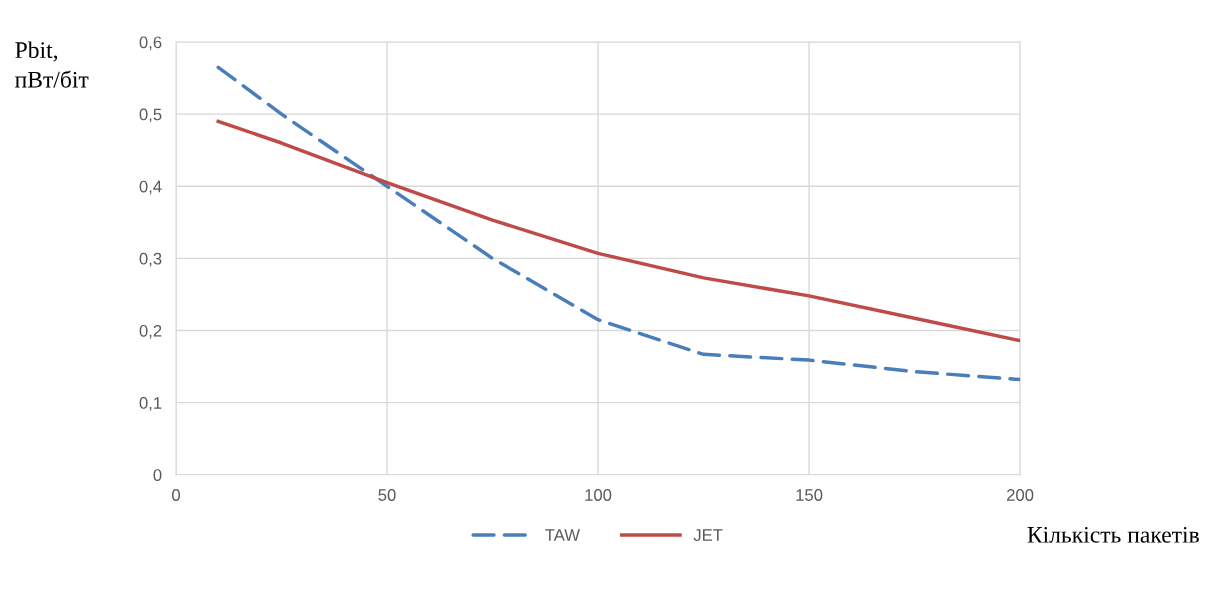 This screenshot has height=592, width=1218. Describe the element at coordinates (150, 43) in the screenshot. I see `y-tick-label: 0,6` at that location.